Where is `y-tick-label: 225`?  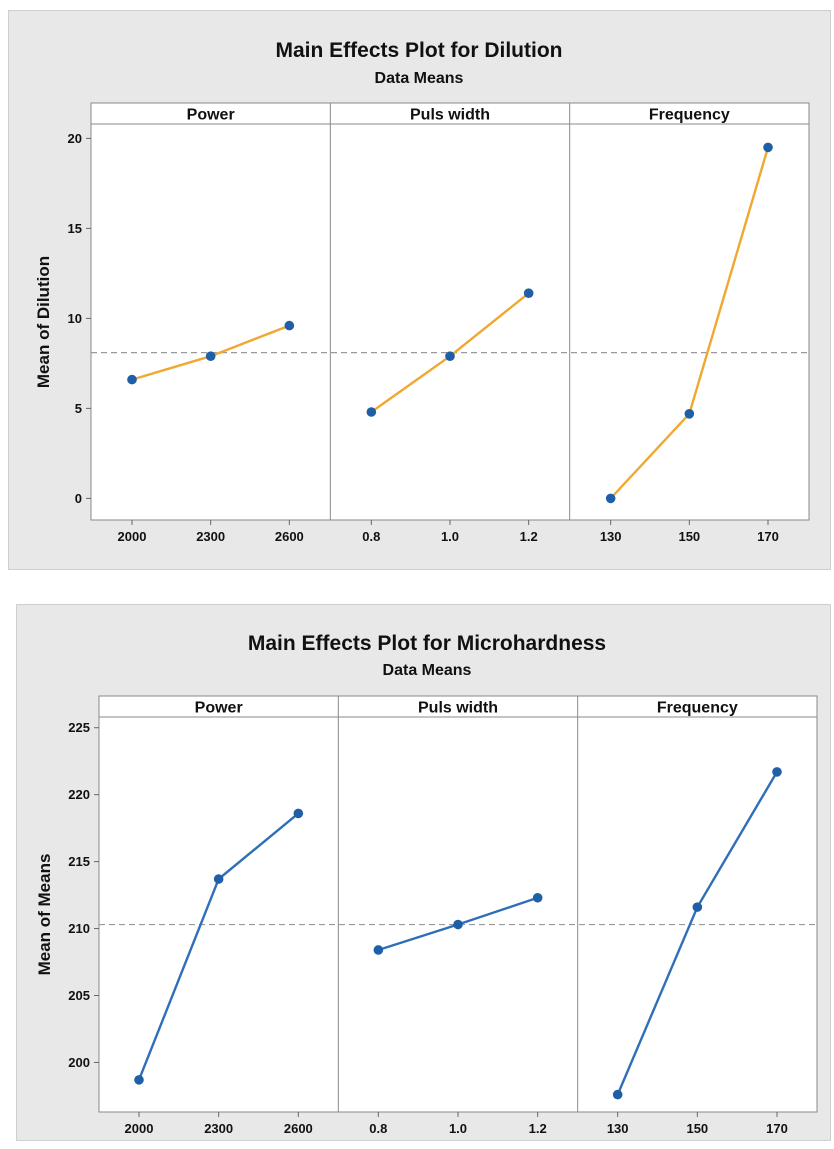
y-tick-label: 225 is located at coordinates (79, 727).